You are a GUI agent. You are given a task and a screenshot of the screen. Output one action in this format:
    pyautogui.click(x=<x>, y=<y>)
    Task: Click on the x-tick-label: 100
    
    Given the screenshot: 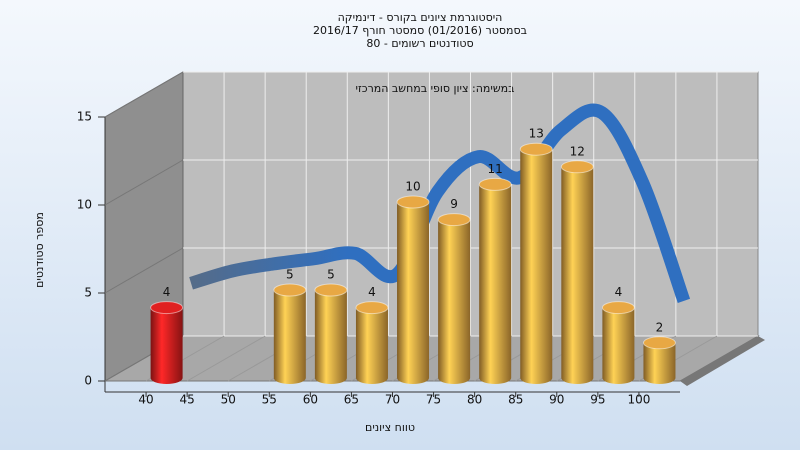 What is the action you would take?
    pyautogui.click(x=638, y=400)
    